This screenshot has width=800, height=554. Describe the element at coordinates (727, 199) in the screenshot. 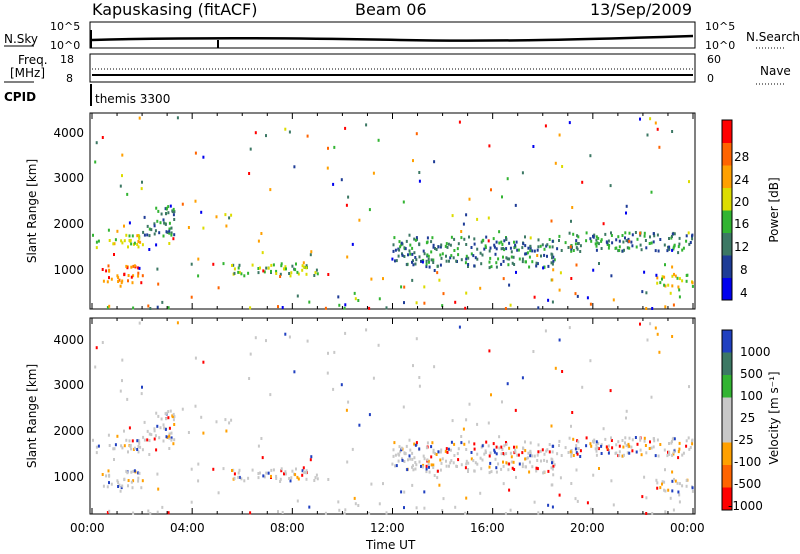

I see `power-cbar-segment` at that location.